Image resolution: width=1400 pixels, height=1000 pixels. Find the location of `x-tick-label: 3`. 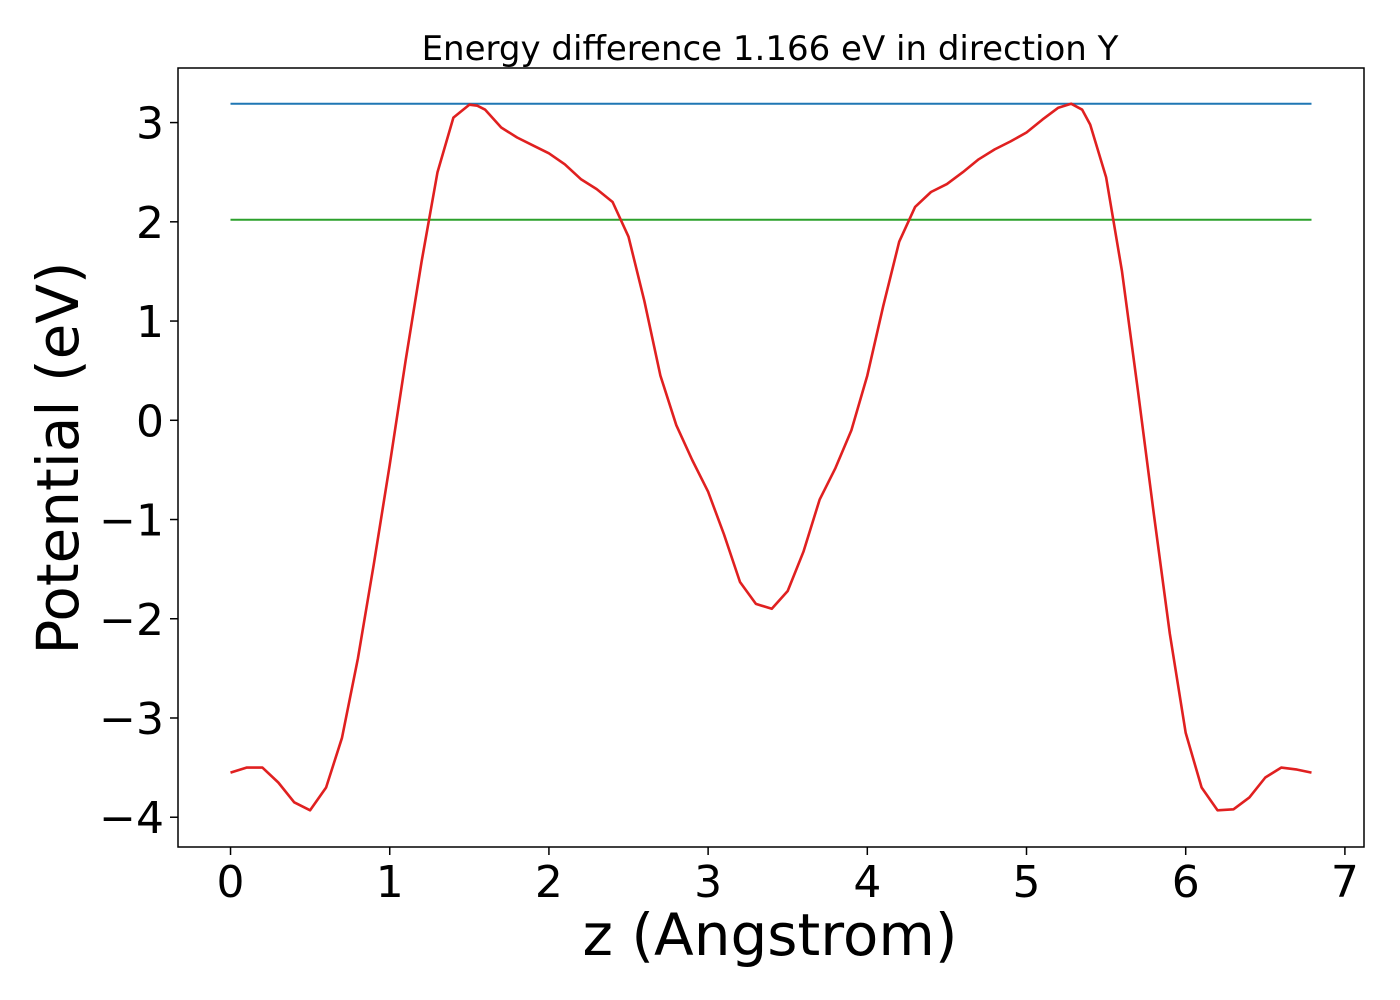

x-tick-label: 3 is located at coordinates (708, 882).